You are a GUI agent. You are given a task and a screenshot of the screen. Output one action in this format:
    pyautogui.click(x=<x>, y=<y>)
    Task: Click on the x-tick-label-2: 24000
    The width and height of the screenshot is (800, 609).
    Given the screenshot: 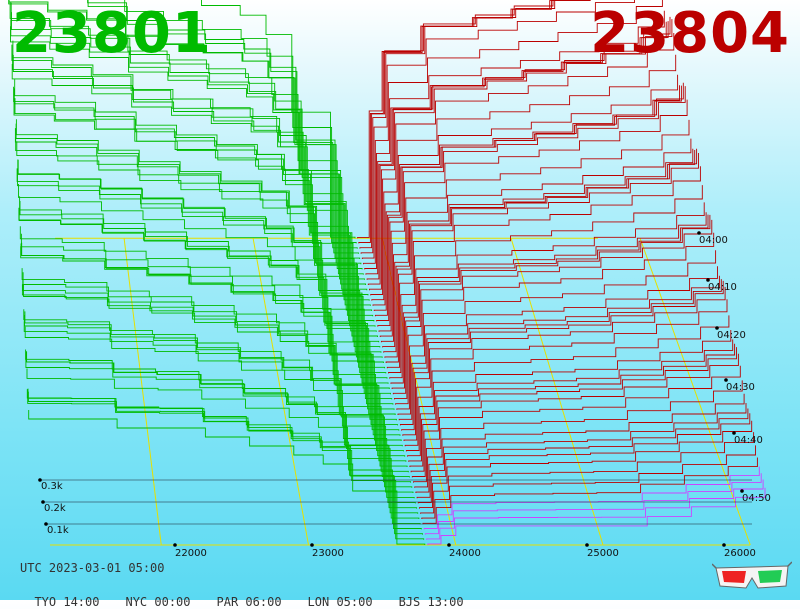 What is the action you would take?
    pyautogui.click(x=465, y=553)
    